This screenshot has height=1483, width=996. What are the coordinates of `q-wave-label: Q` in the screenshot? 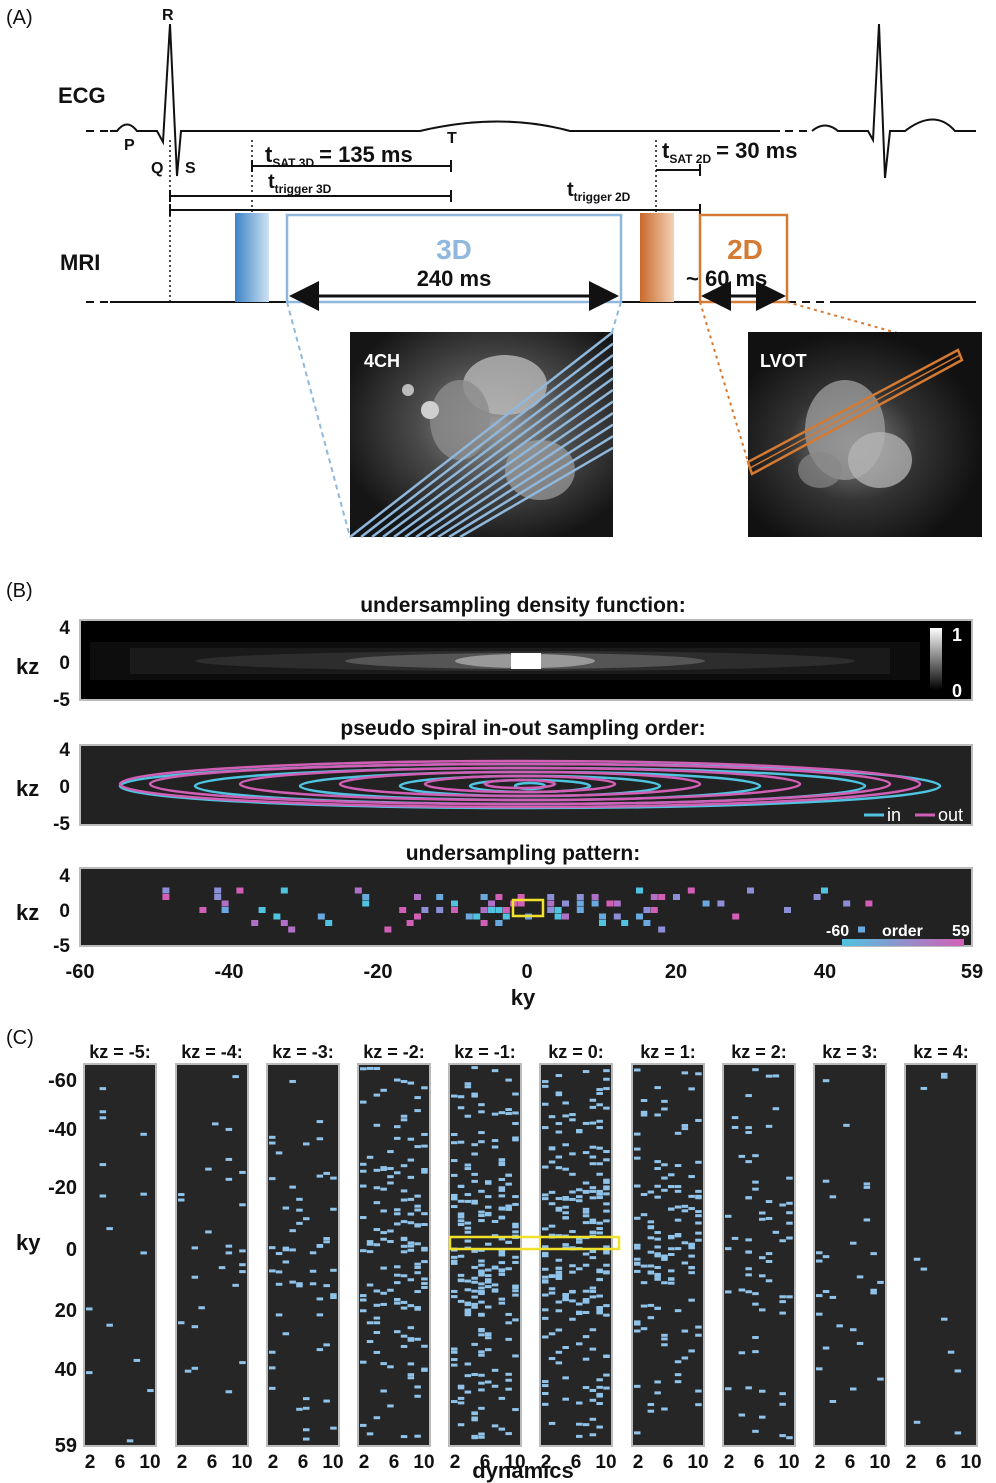 It's located at (157, 168).